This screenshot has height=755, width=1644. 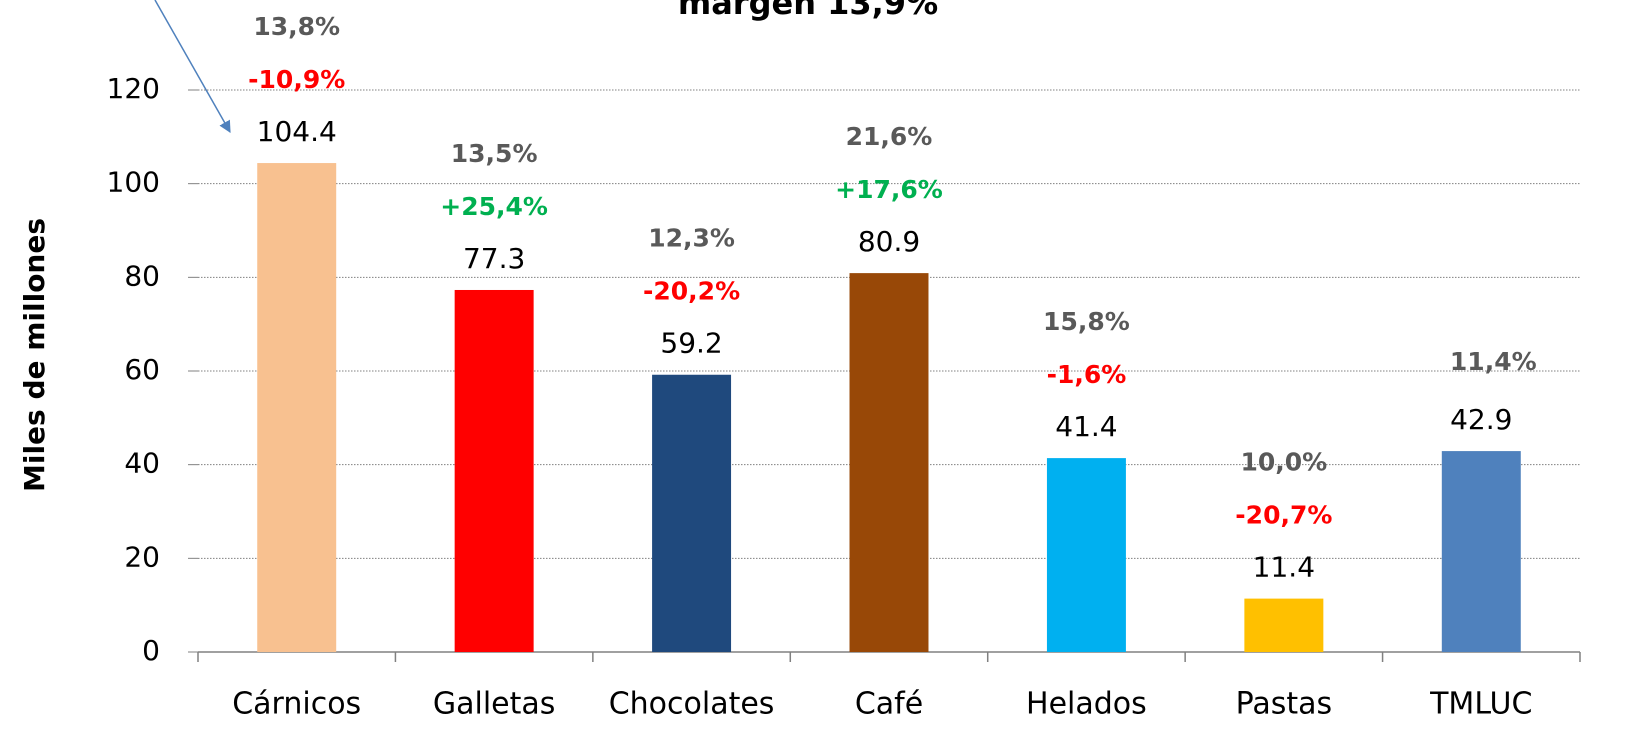 What do you see at coordinates (1086, 321) in the screenshot?
I see `margin-label: 15,8%` at bounding box center [1086, 321].